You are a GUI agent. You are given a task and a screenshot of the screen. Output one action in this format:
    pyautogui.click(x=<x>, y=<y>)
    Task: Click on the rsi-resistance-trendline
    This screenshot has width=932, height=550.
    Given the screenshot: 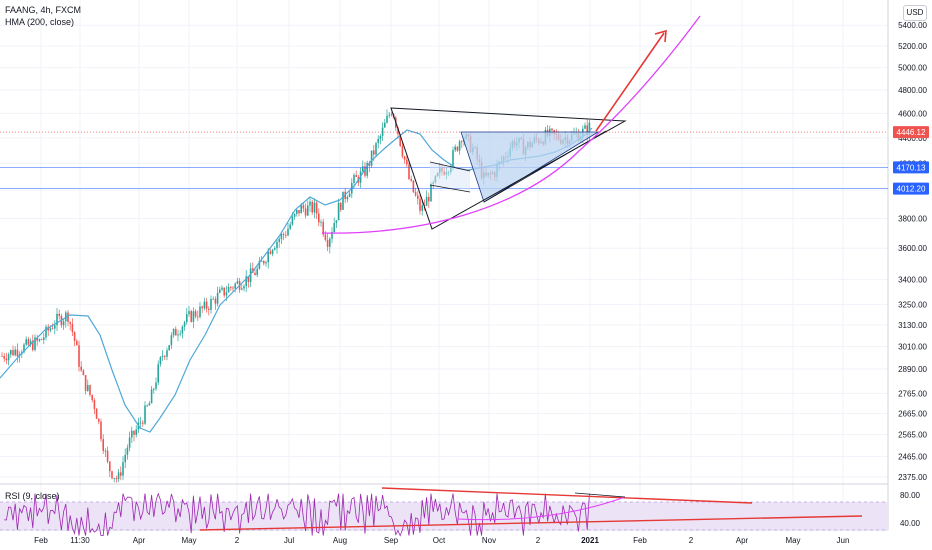 What is the action you would take?
    pyautogui.click(x=567, y=495)
    